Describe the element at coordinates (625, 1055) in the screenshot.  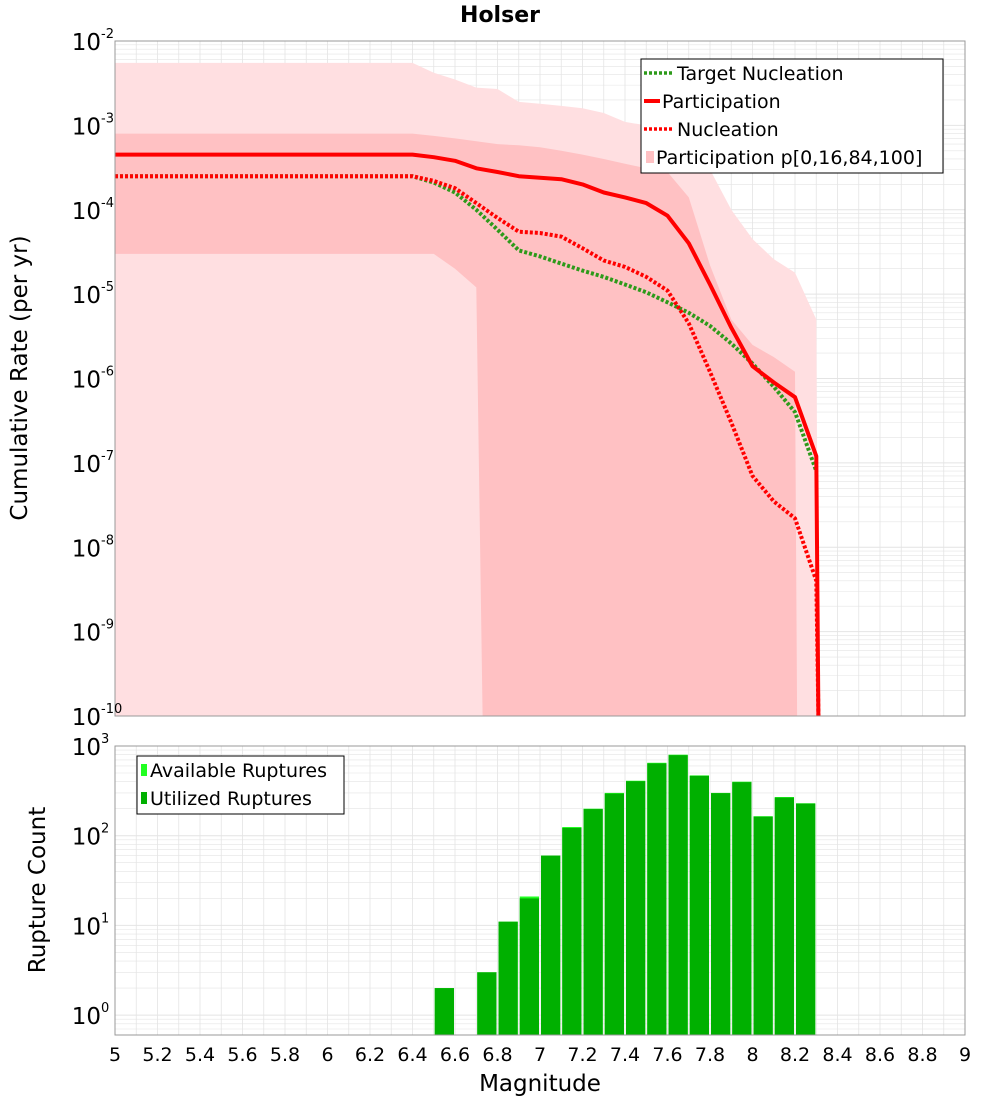
I see `magnitude-x-tick-label: 7.4` at that location.